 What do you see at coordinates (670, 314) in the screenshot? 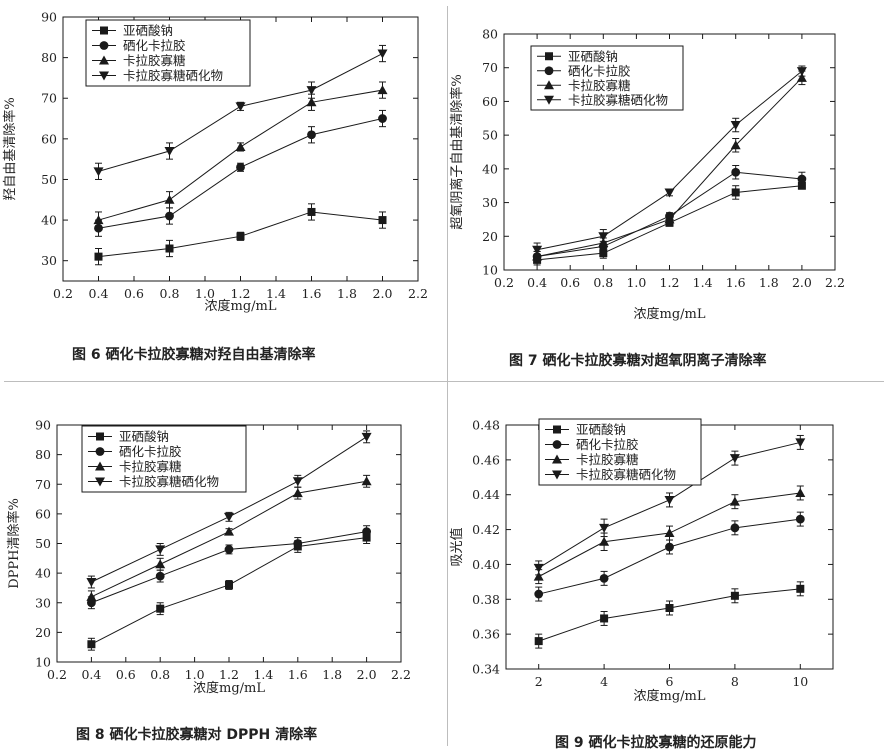
I see `x-axis-label: 浓度mg/mL` at bounding box center [670, 314].